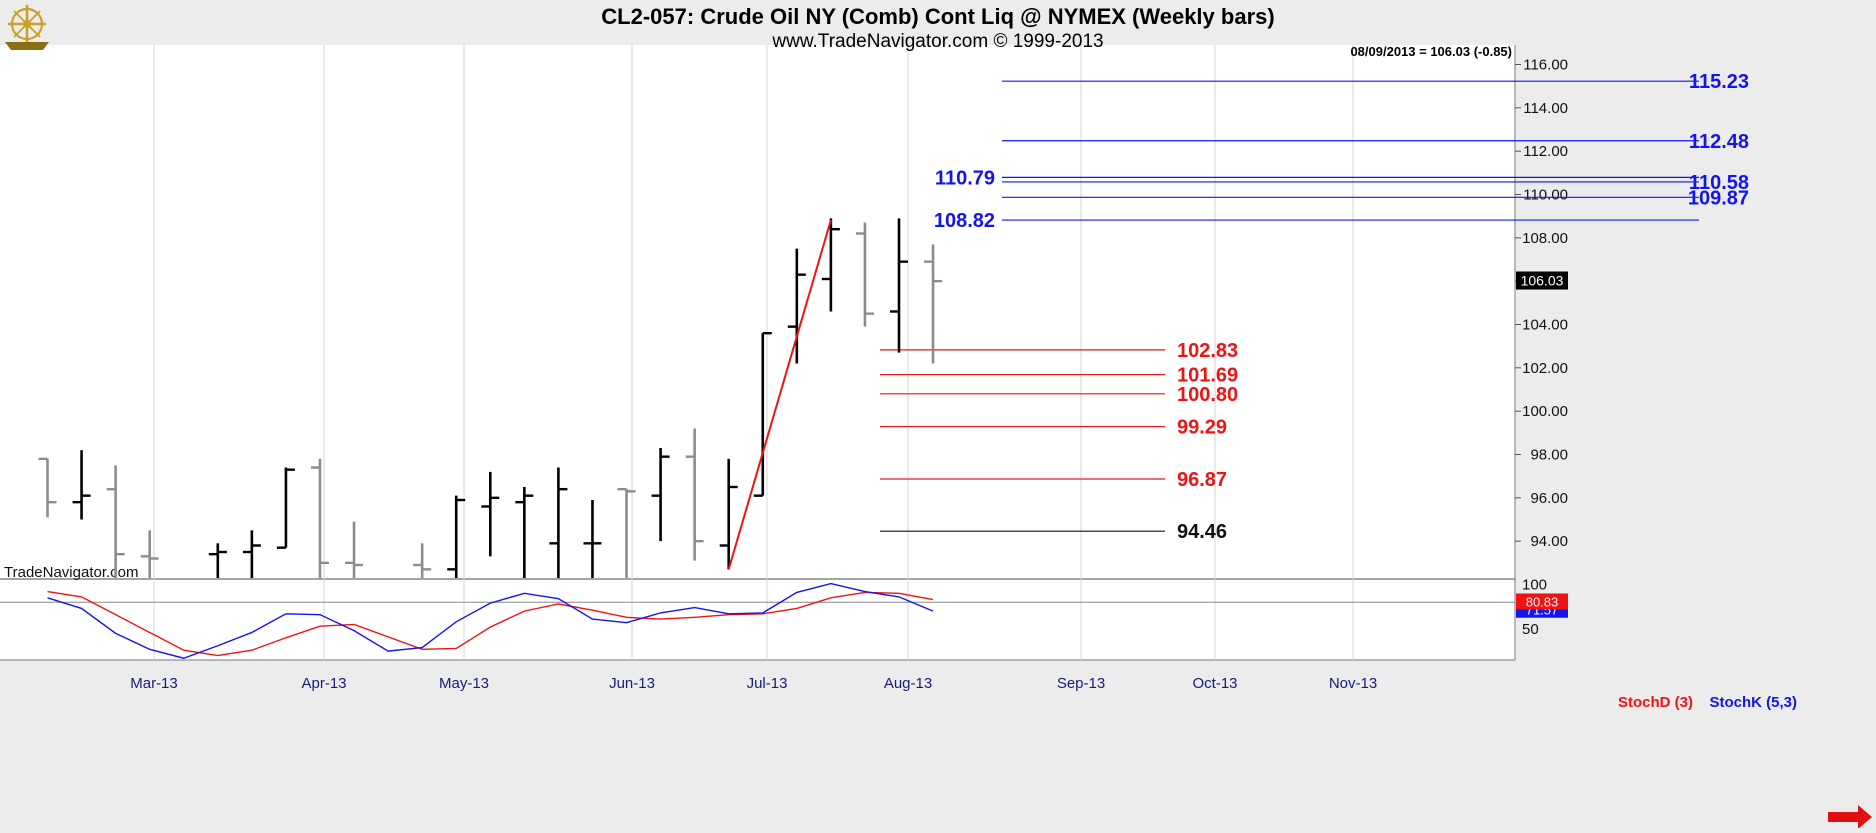  I want to click on x-tick-label: Jul-13, so click(767, 683).